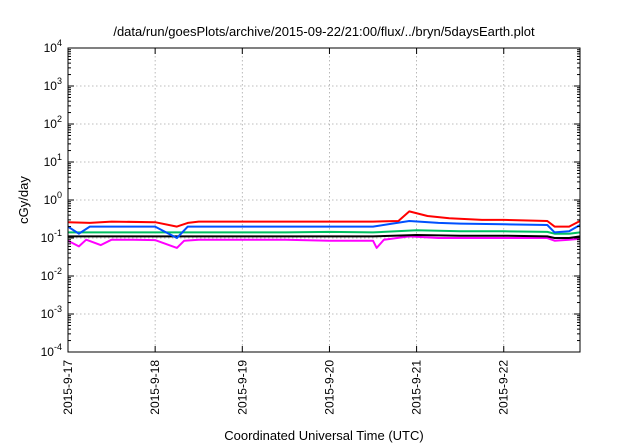 The image size is (640, 448). I want to click on y-tick-label: 10⁻¹, so click(51, 236).